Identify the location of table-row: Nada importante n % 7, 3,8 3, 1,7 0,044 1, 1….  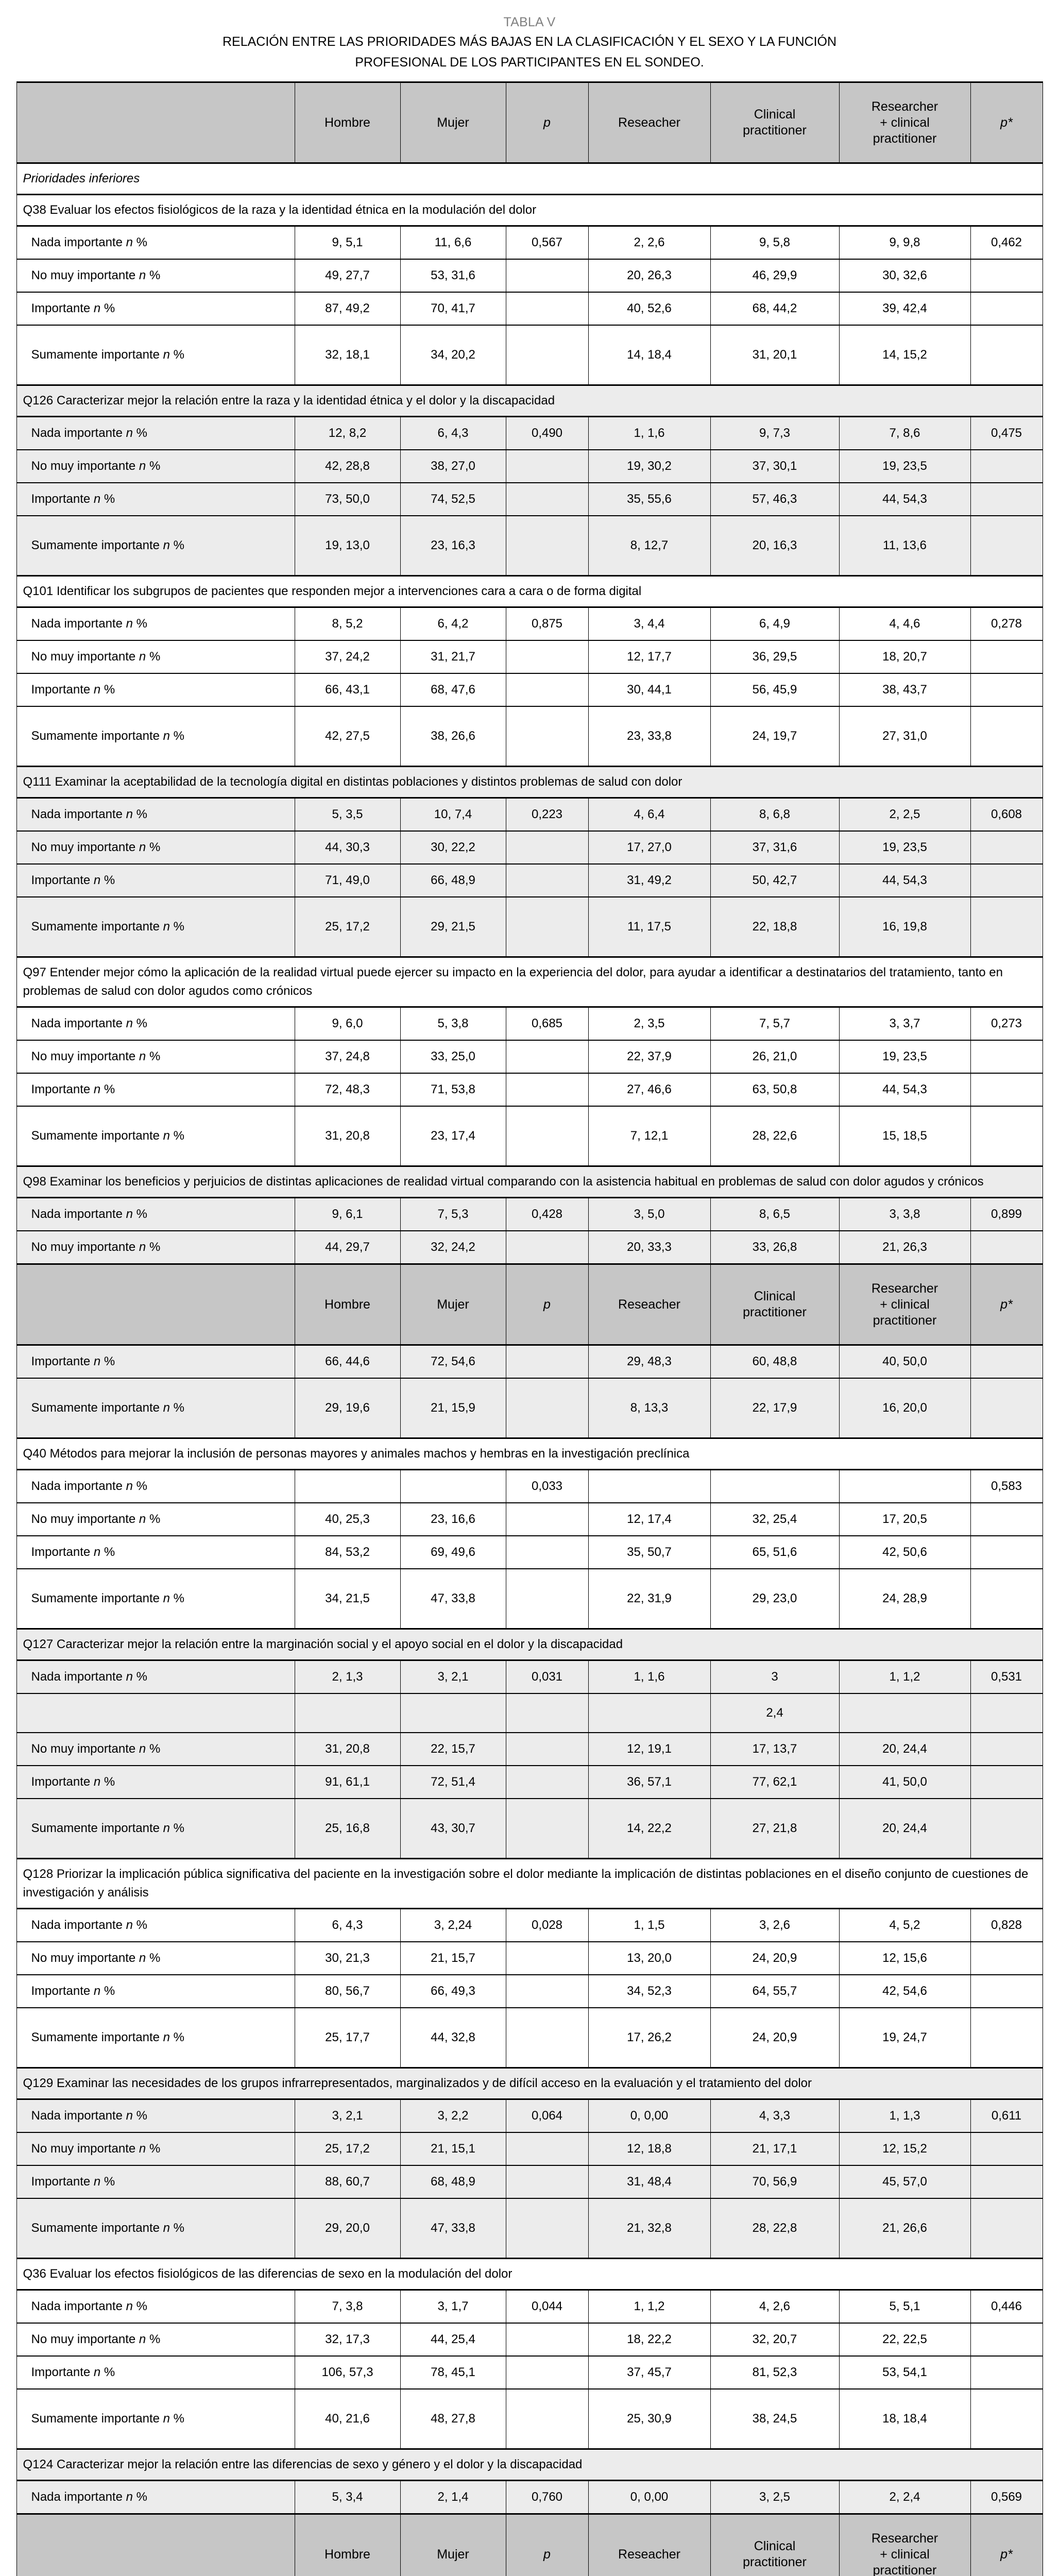
(529, 2306).